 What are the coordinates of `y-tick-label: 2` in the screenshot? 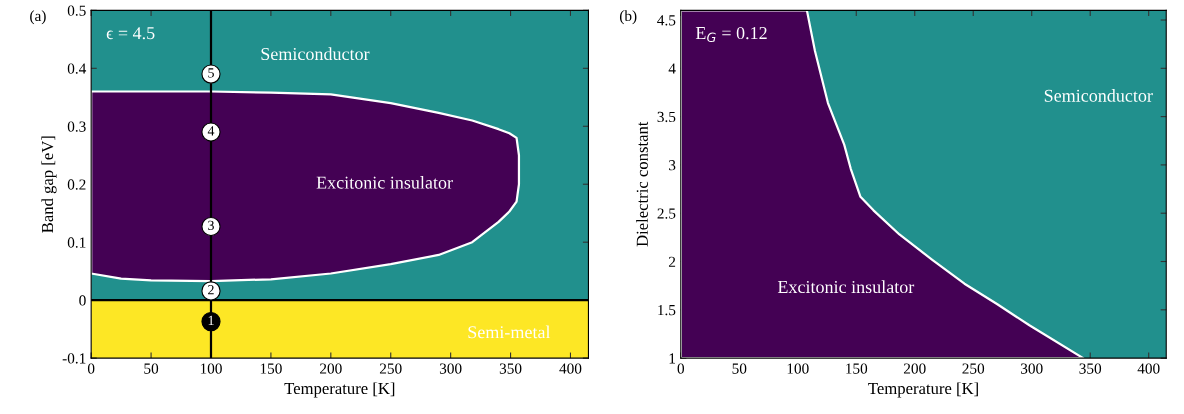 It's located at (672, 261).